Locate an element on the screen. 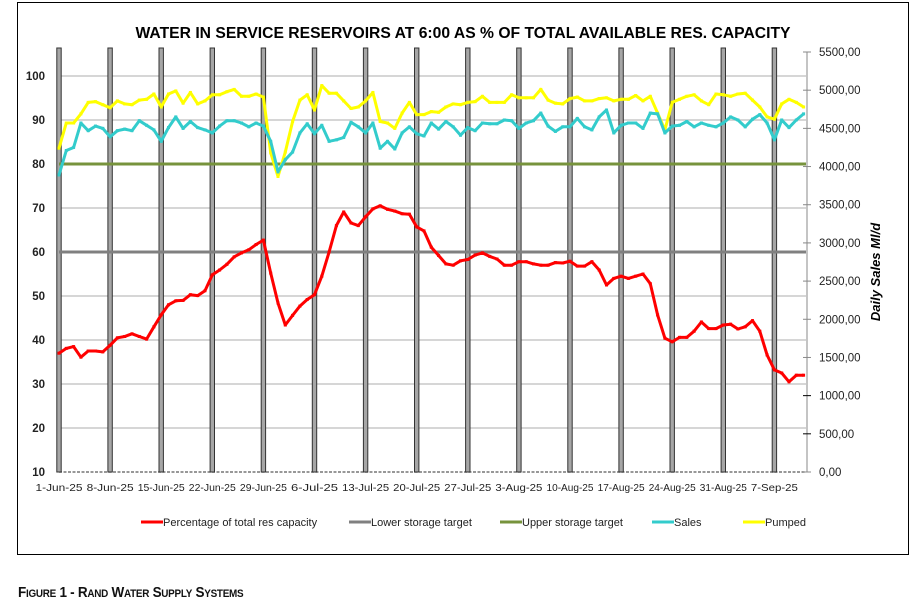 The height and width of the screenshot is (614, 924). left-axis: 10 20 30 40 50 60 70 80 90 100 is located at coordinates (35, 275).